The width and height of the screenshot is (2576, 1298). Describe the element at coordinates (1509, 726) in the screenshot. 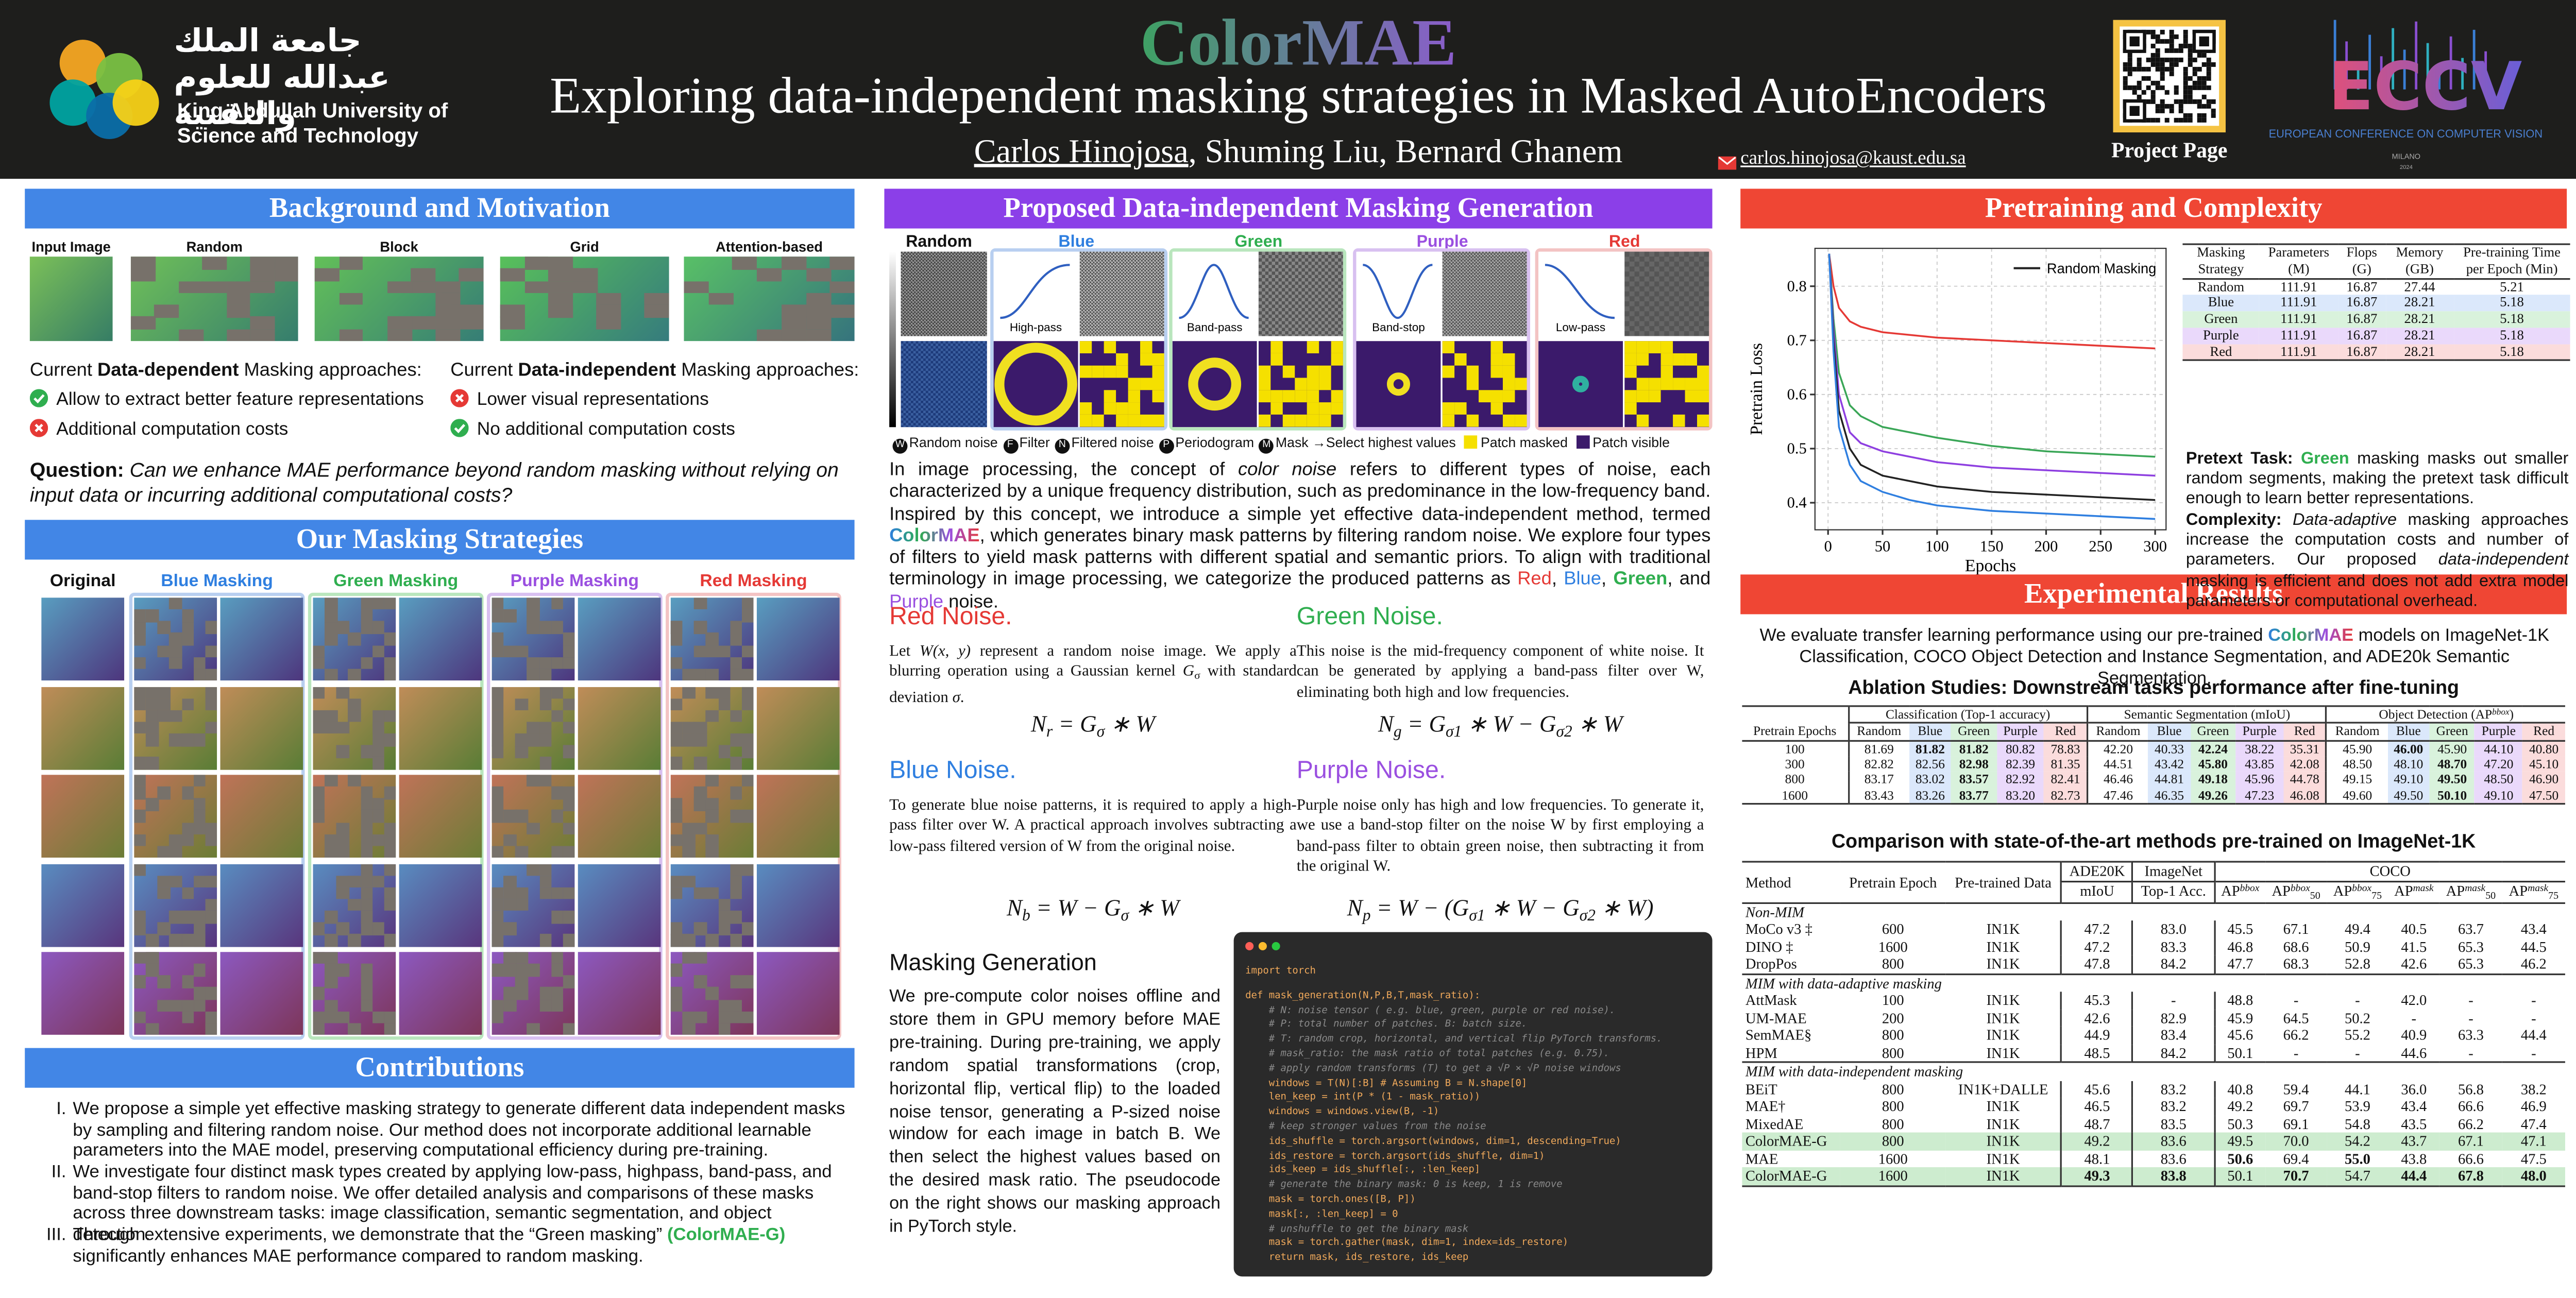

I see `text-run: ∗ W − G` at that location.